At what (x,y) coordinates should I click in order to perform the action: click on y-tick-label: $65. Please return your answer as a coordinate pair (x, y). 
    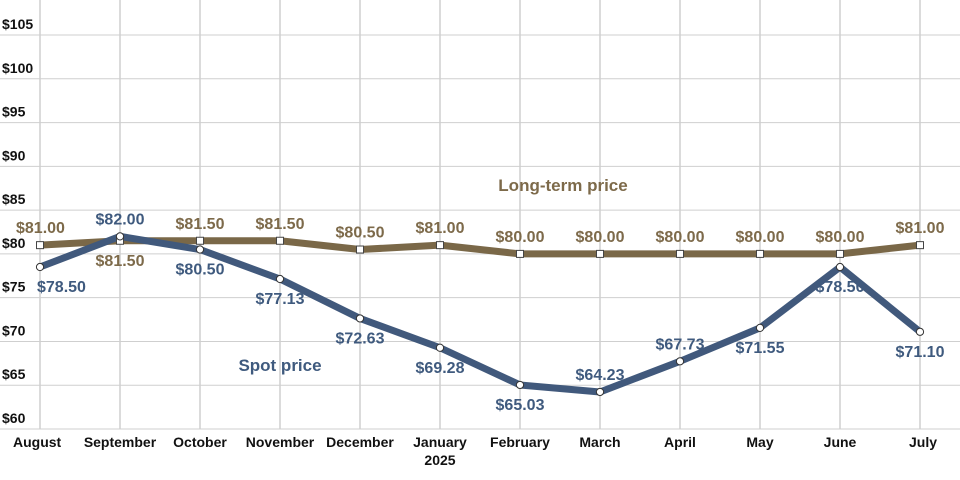
    Looking at the image, I should click on (14, 374).